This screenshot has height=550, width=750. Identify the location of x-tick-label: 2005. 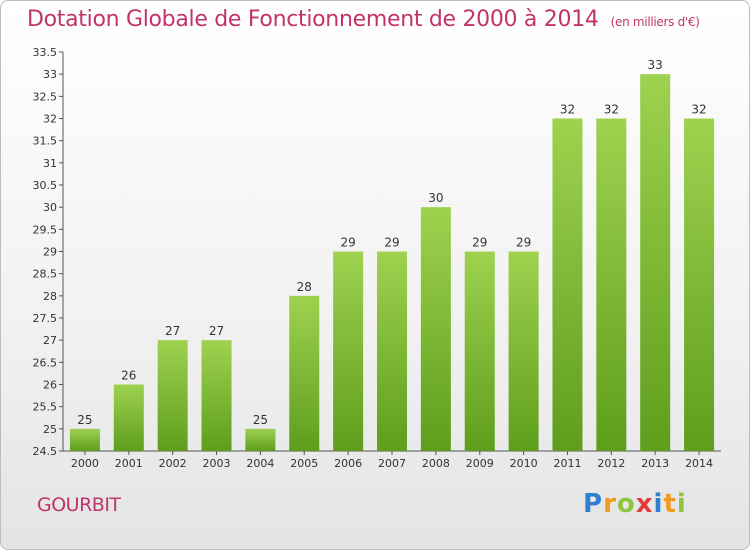
(304, 463).